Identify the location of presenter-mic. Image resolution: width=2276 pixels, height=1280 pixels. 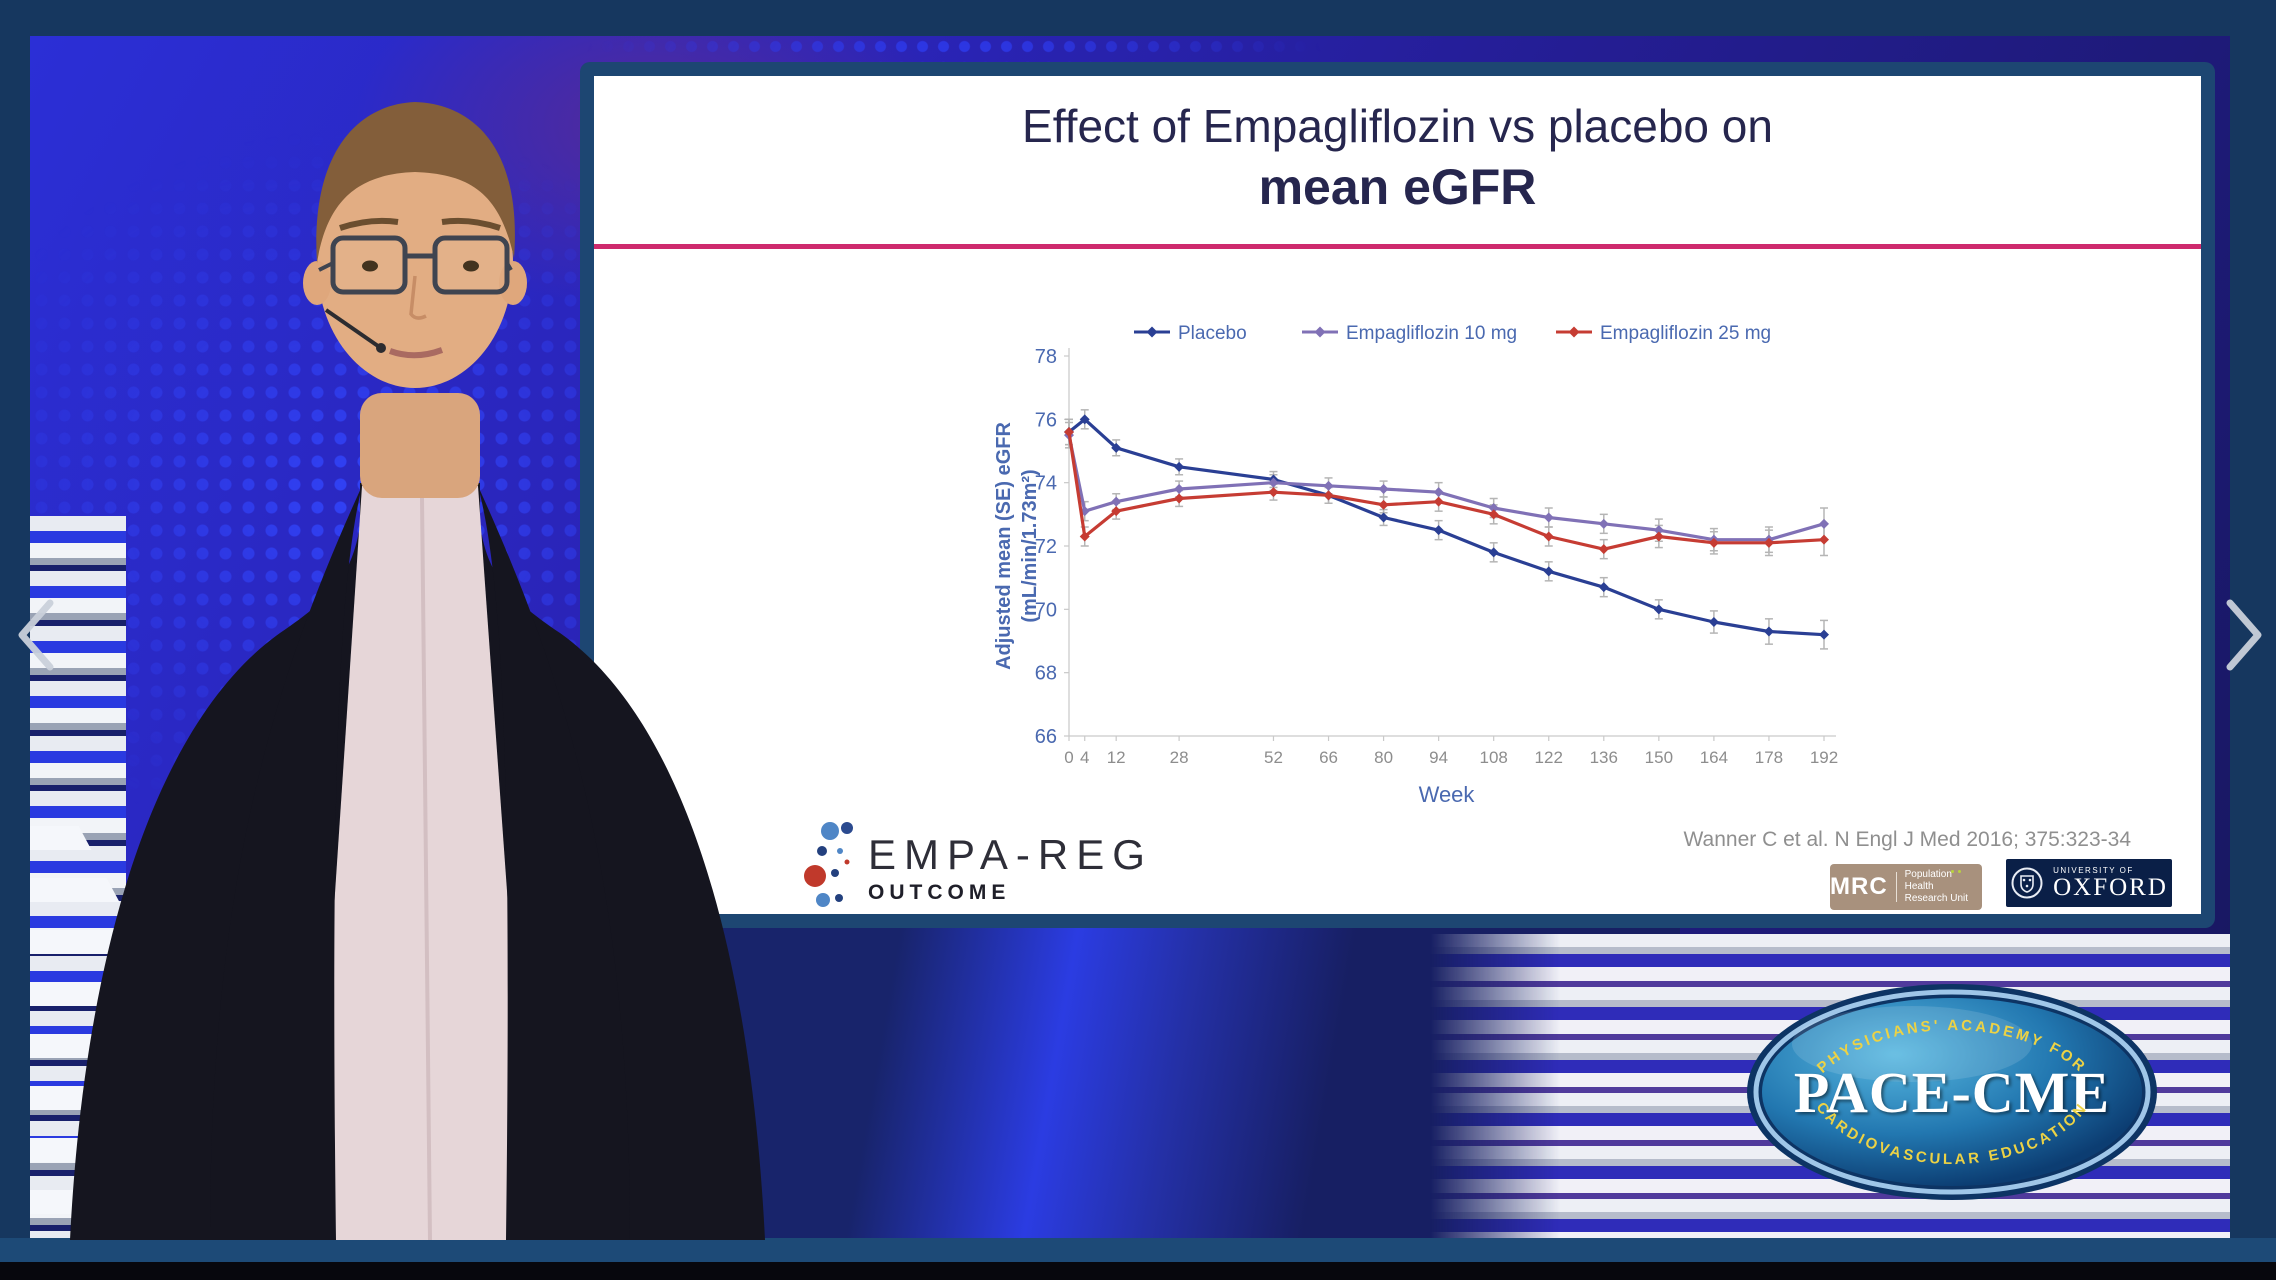
(381, 348).